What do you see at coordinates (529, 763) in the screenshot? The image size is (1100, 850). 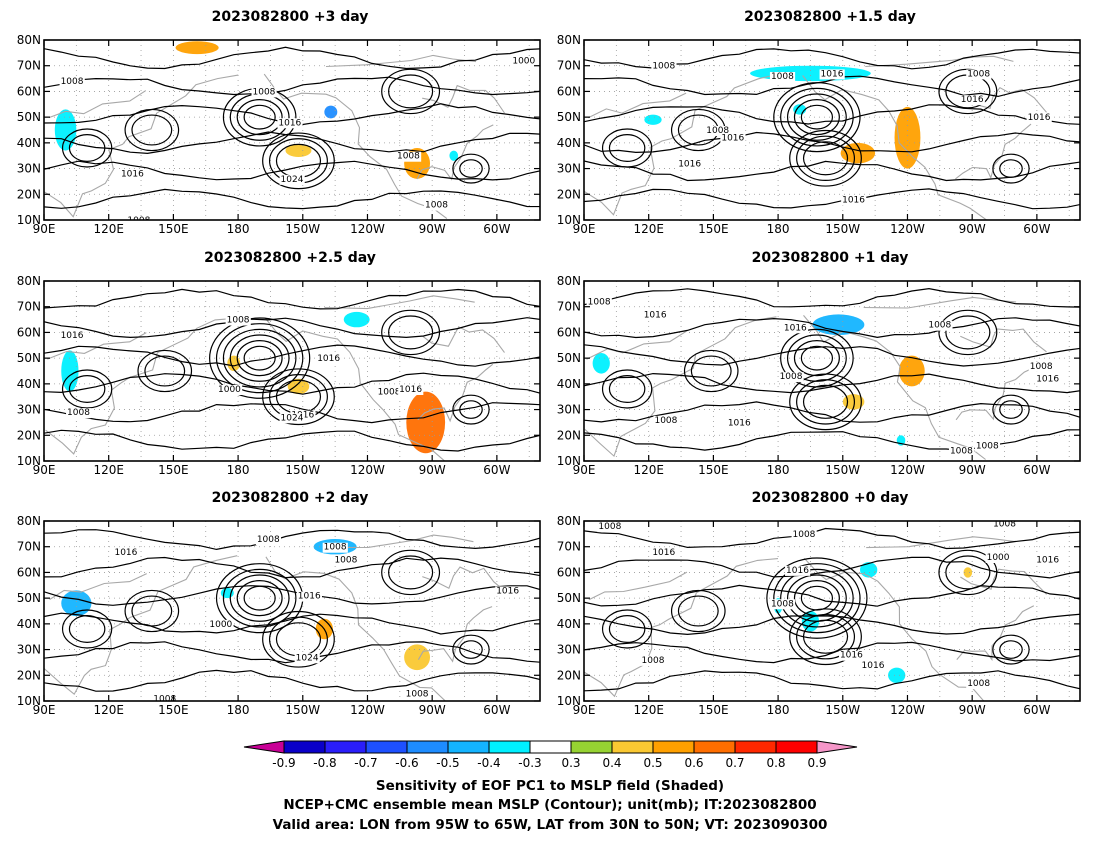 I see `colorbar-tick-label: -0.3` at bounding box center [529, 763].